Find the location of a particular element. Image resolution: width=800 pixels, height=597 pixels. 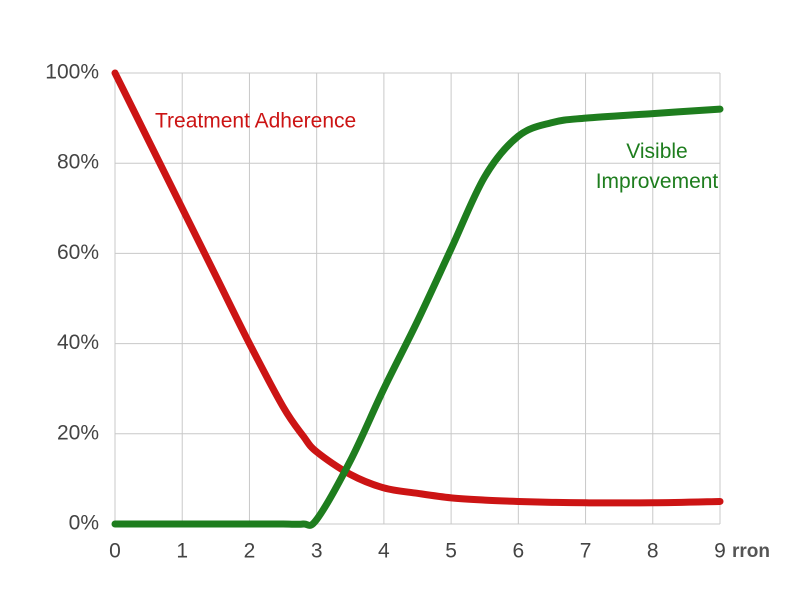

y-tick-label: 100% is located at coordinates (72, 72).